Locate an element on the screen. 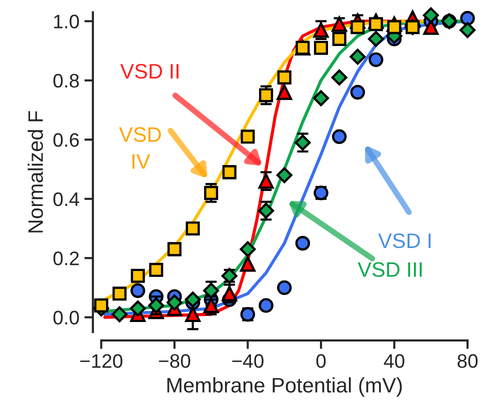 The width and height of the screenshot is (482, 410). y-tick-label: 0.0 is located at coordinates (66, 317).